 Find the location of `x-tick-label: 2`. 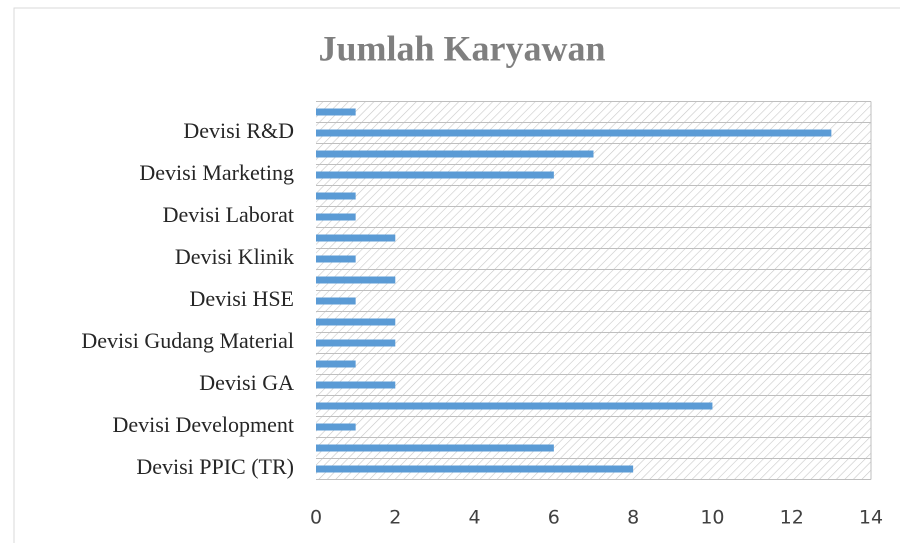

x-tick-label: 2 is located at coordinates (395, 518).